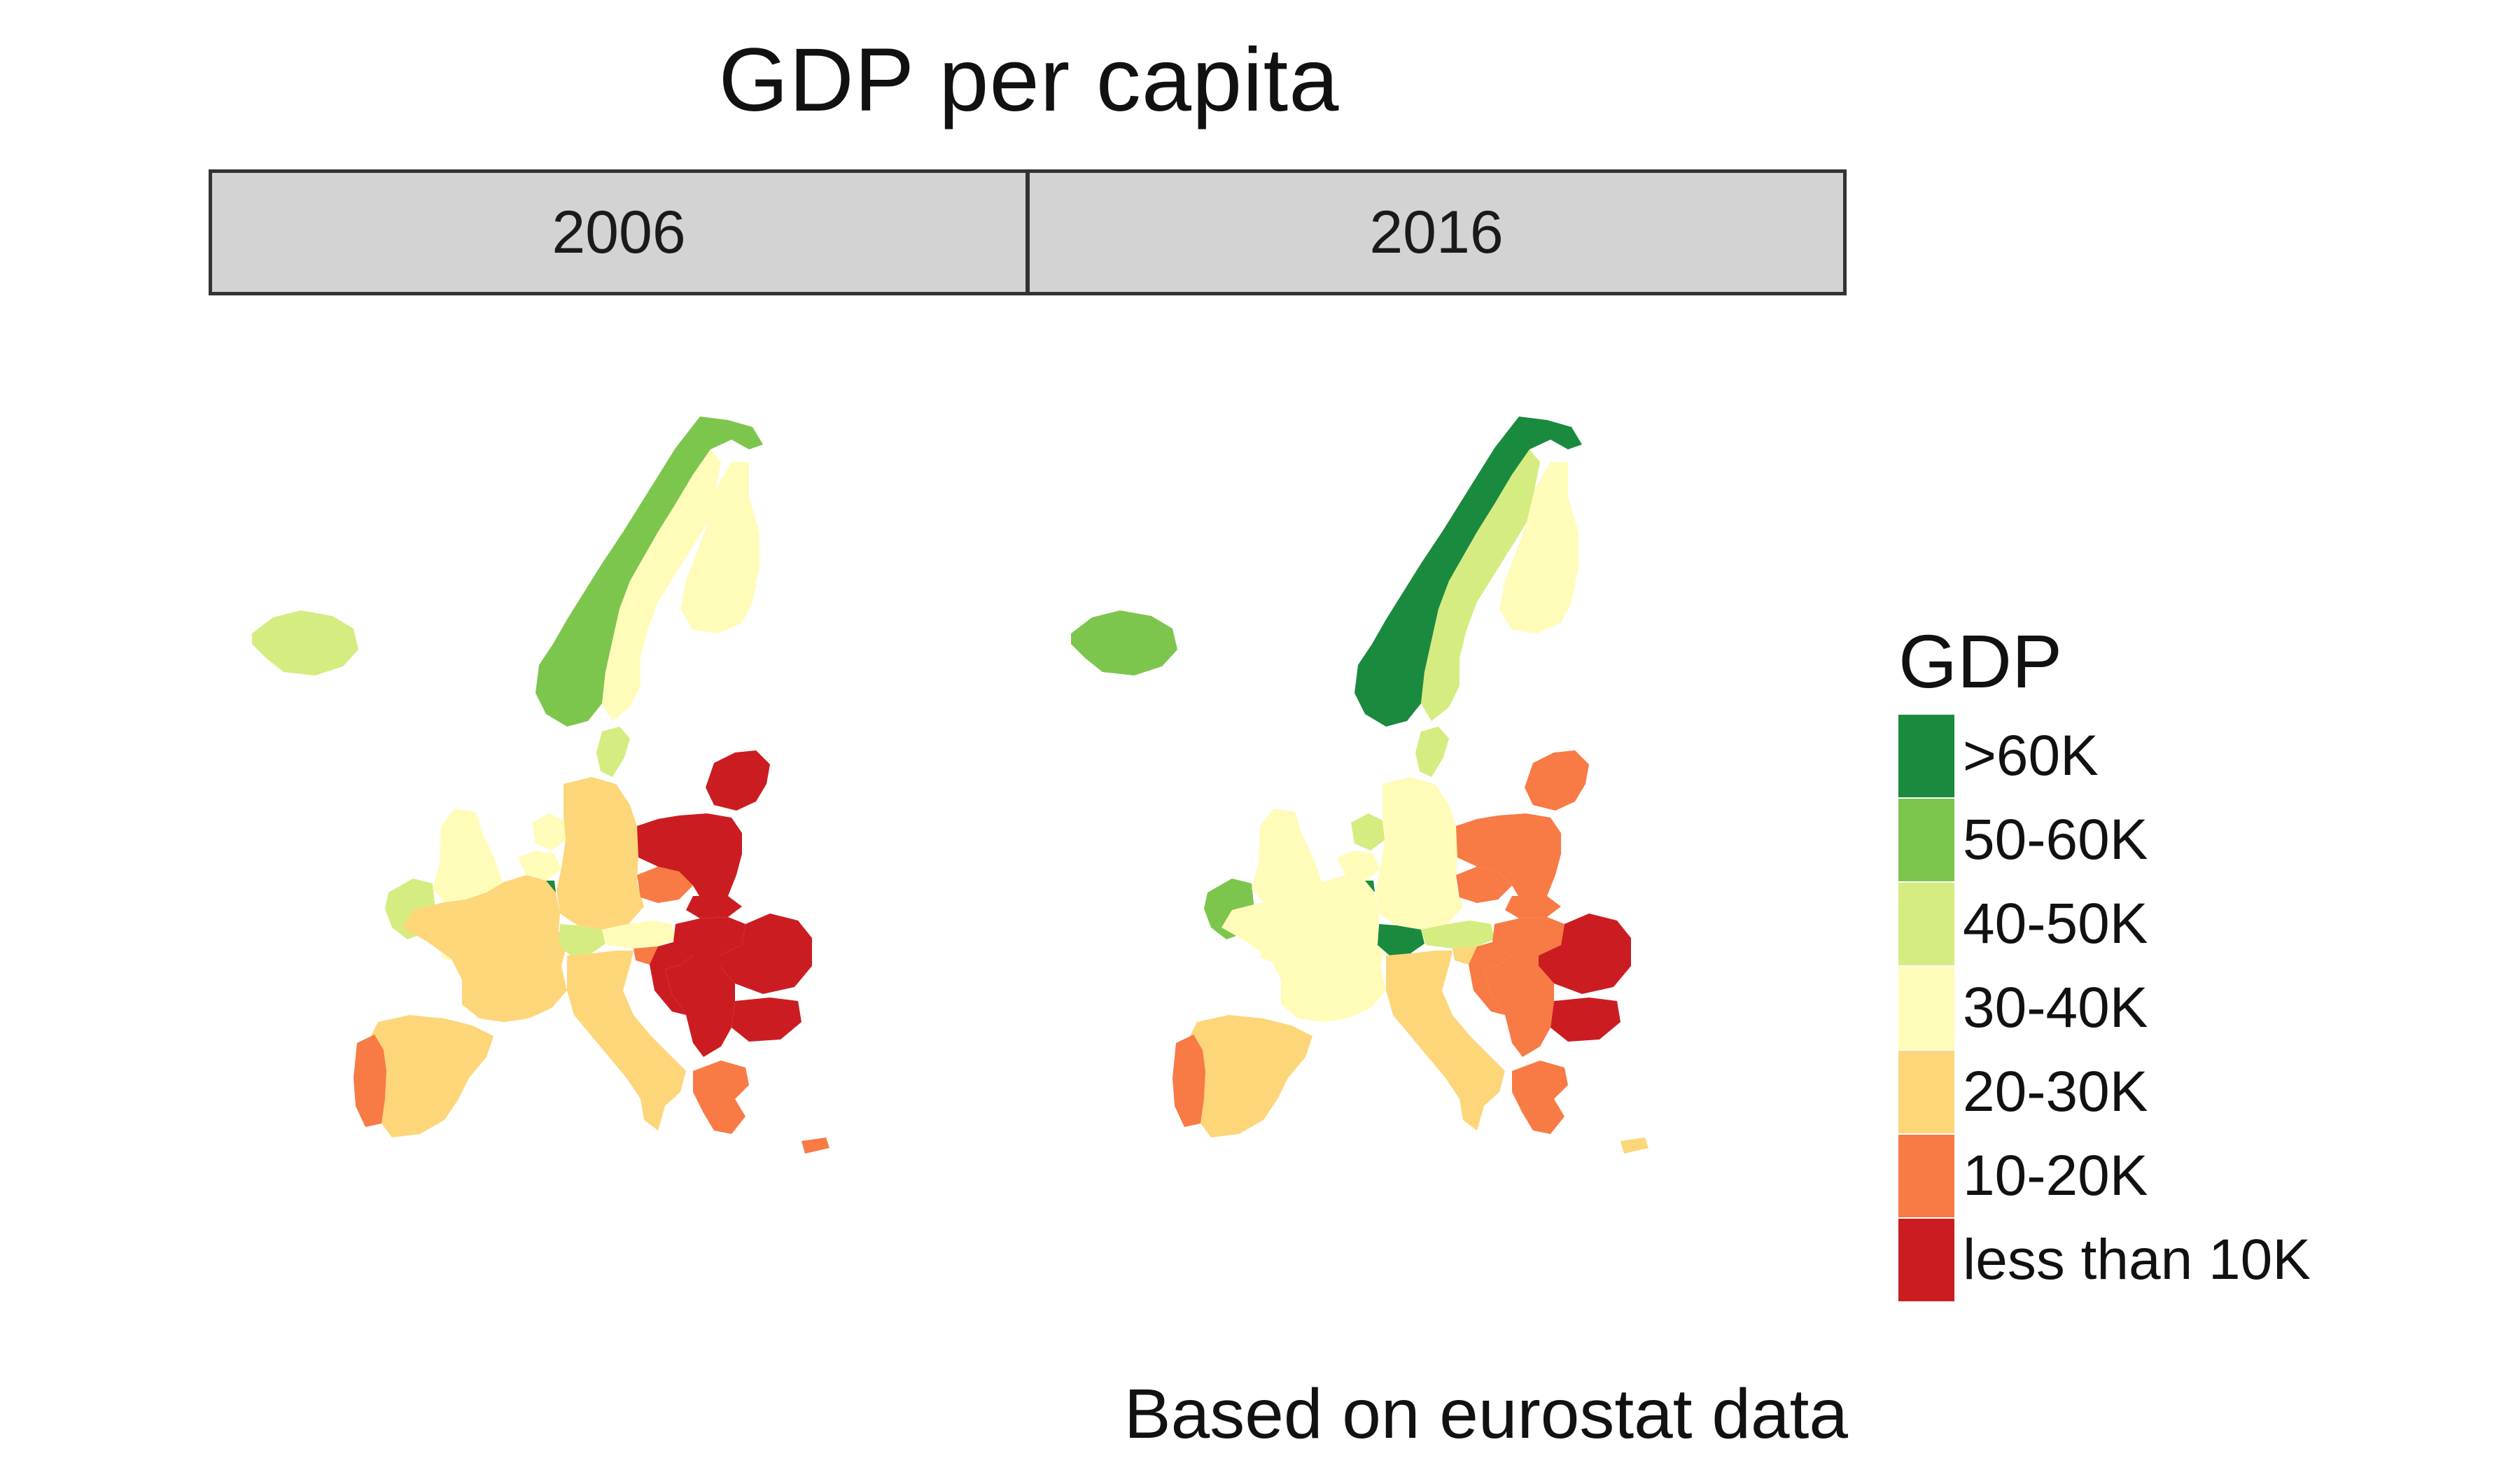  Describe the element at coordinates (2104, 756) in the screenshot. I see `legend-item: >60K` at that location.